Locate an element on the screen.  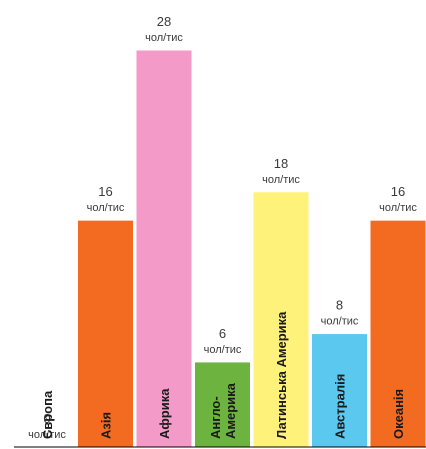
value-label-1: 0 is located at coordinates (46, 418).